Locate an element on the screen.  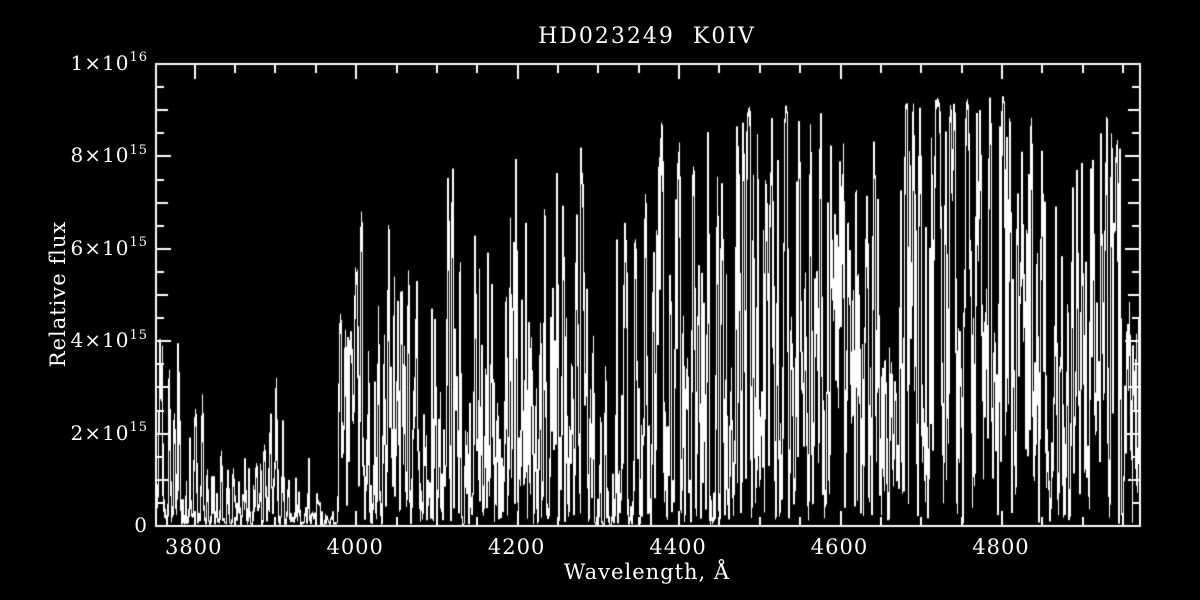
x-axis-title: Wavelength, Å is located at coordinates (647, 572).